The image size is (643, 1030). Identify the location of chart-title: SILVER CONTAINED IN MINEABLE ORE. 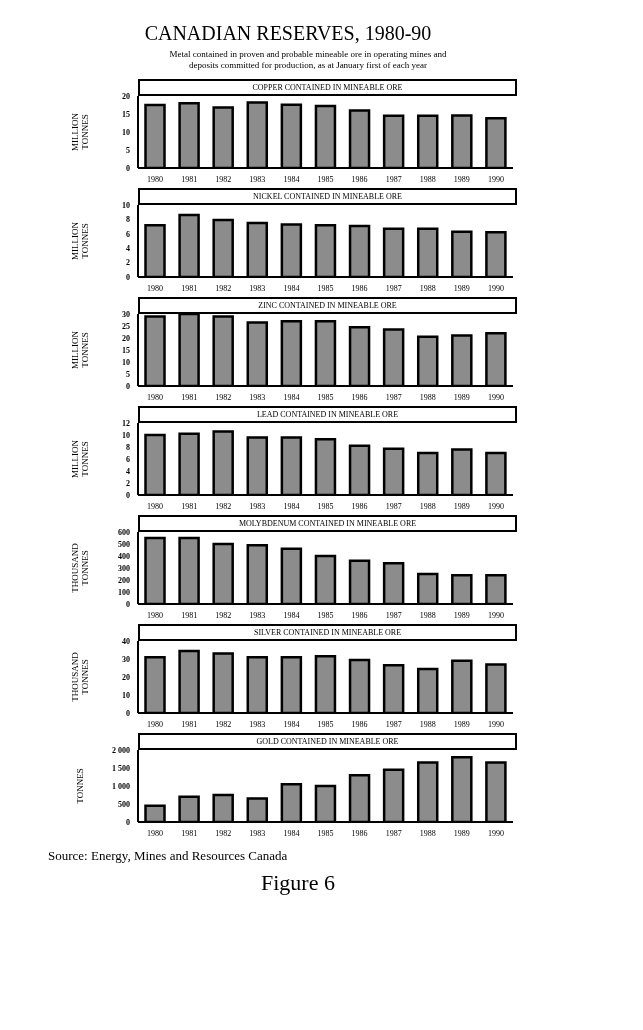
(327, 632).